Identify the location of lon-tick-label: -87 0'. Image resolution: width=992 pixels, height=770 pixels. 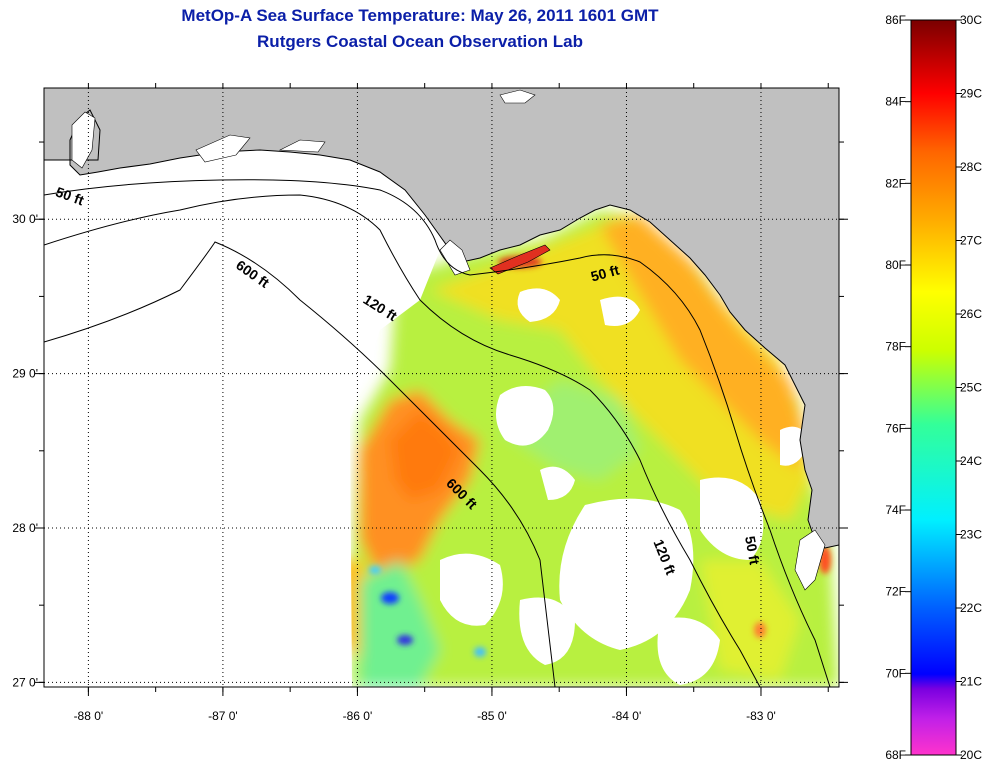
(223, 716).